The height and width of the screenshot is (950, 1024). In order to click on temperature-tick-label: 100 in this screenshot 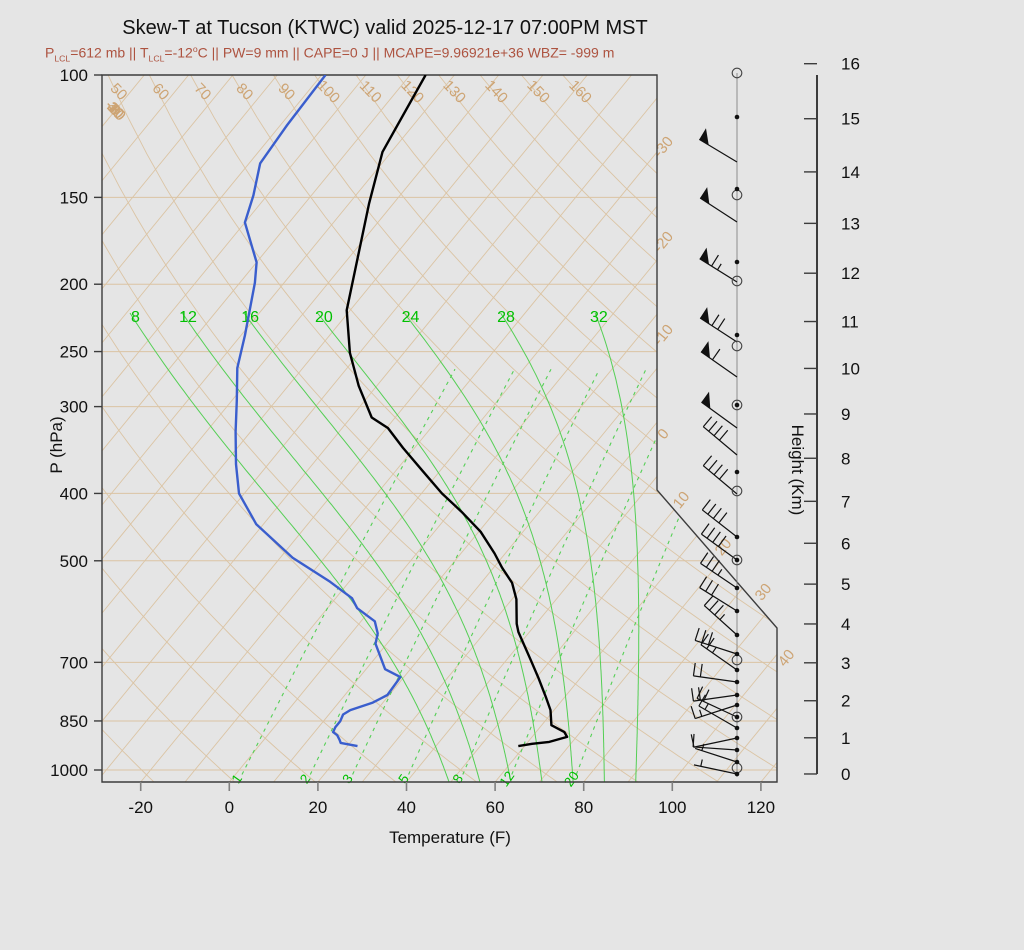, I will do `click(672, 807)`.